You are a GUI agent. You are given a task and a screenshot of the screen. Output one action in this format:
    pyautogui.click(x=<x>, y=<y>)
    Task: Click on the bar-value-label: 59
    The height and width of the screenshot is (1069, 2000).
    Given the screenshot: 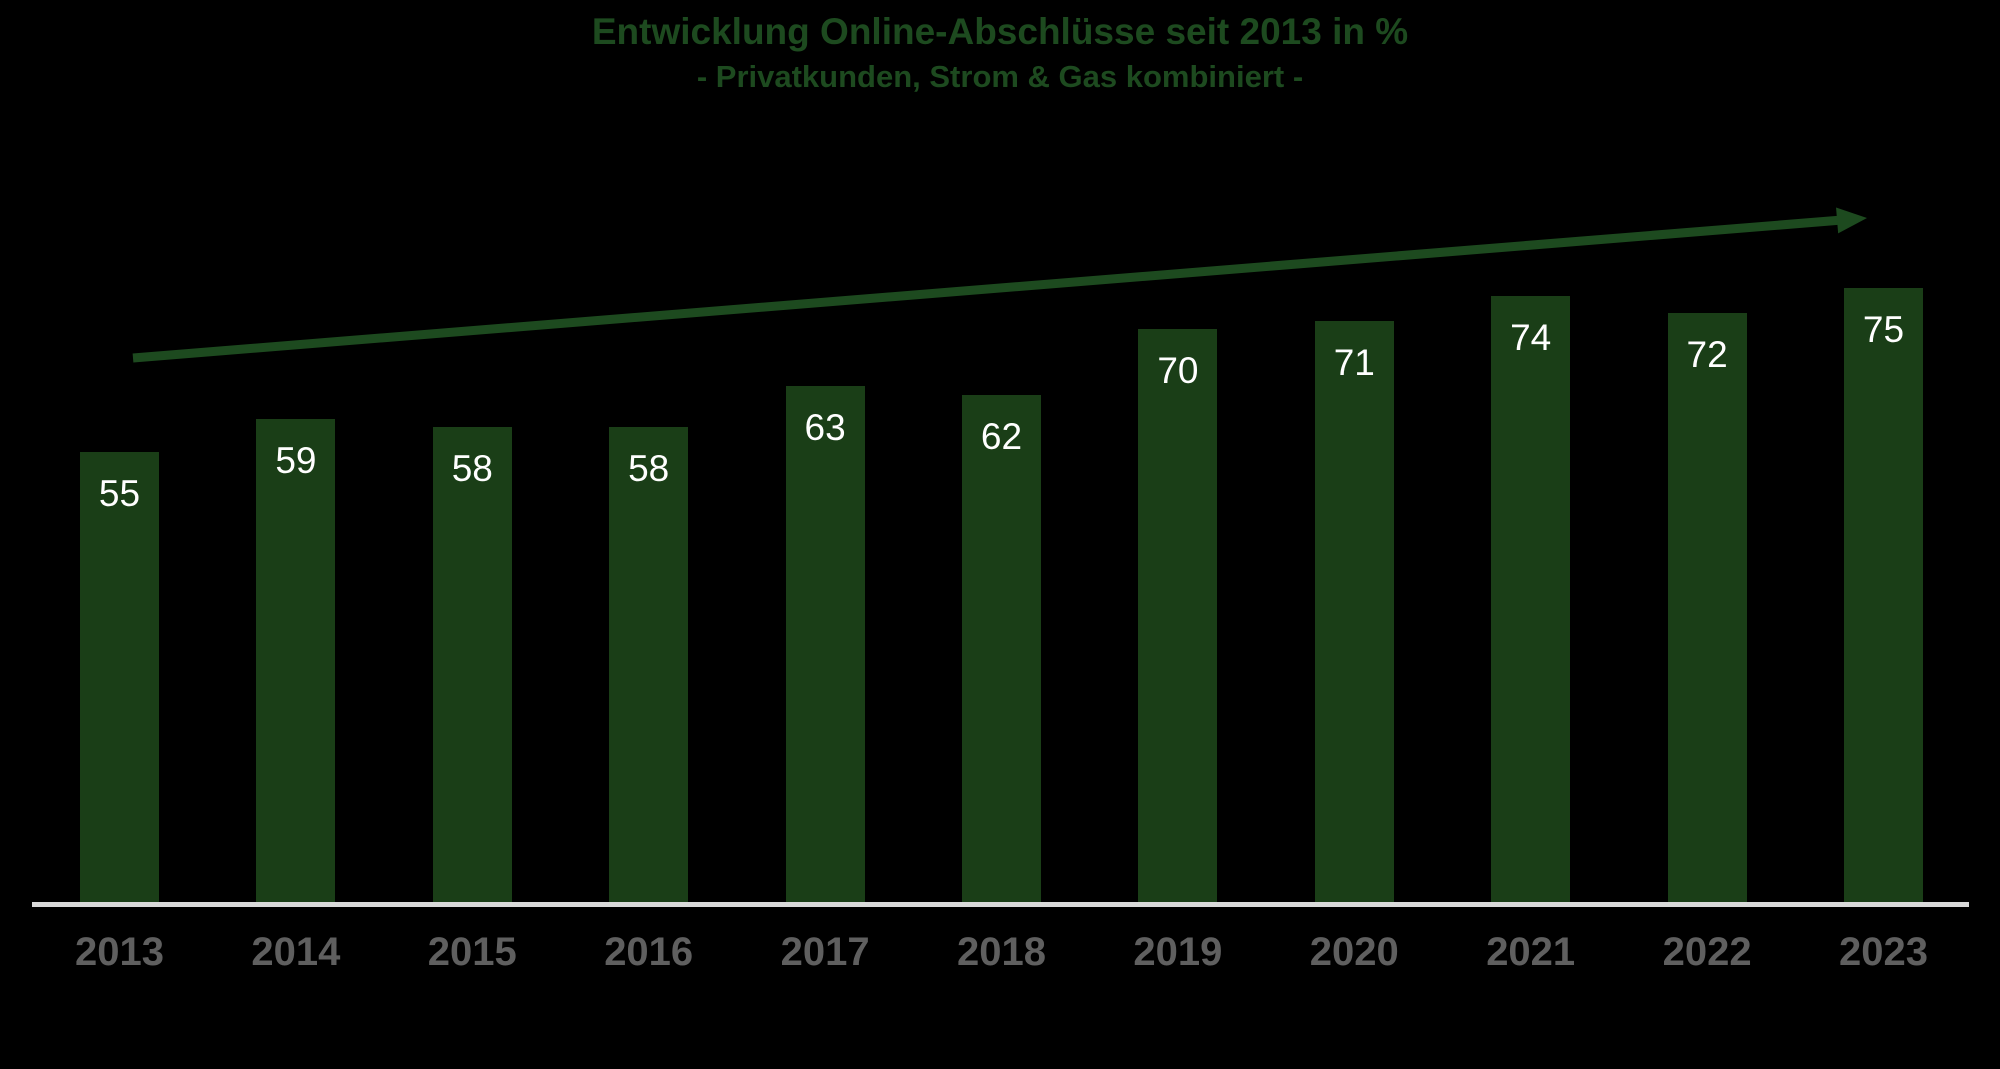 What is the action you would take?
    pyautogui.click(x=296, y=461)
    